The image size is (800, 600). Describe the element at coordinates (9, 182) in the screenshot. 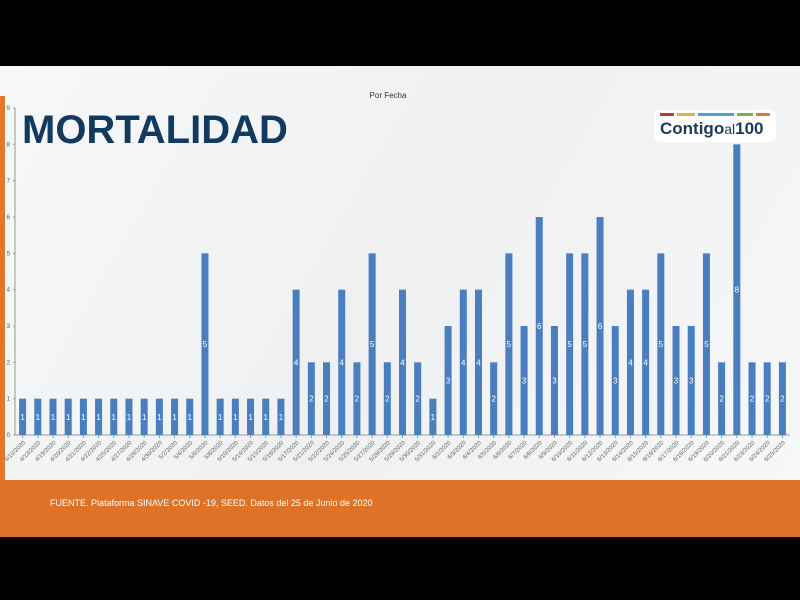

I see `y-tick-label: 7` at that location.